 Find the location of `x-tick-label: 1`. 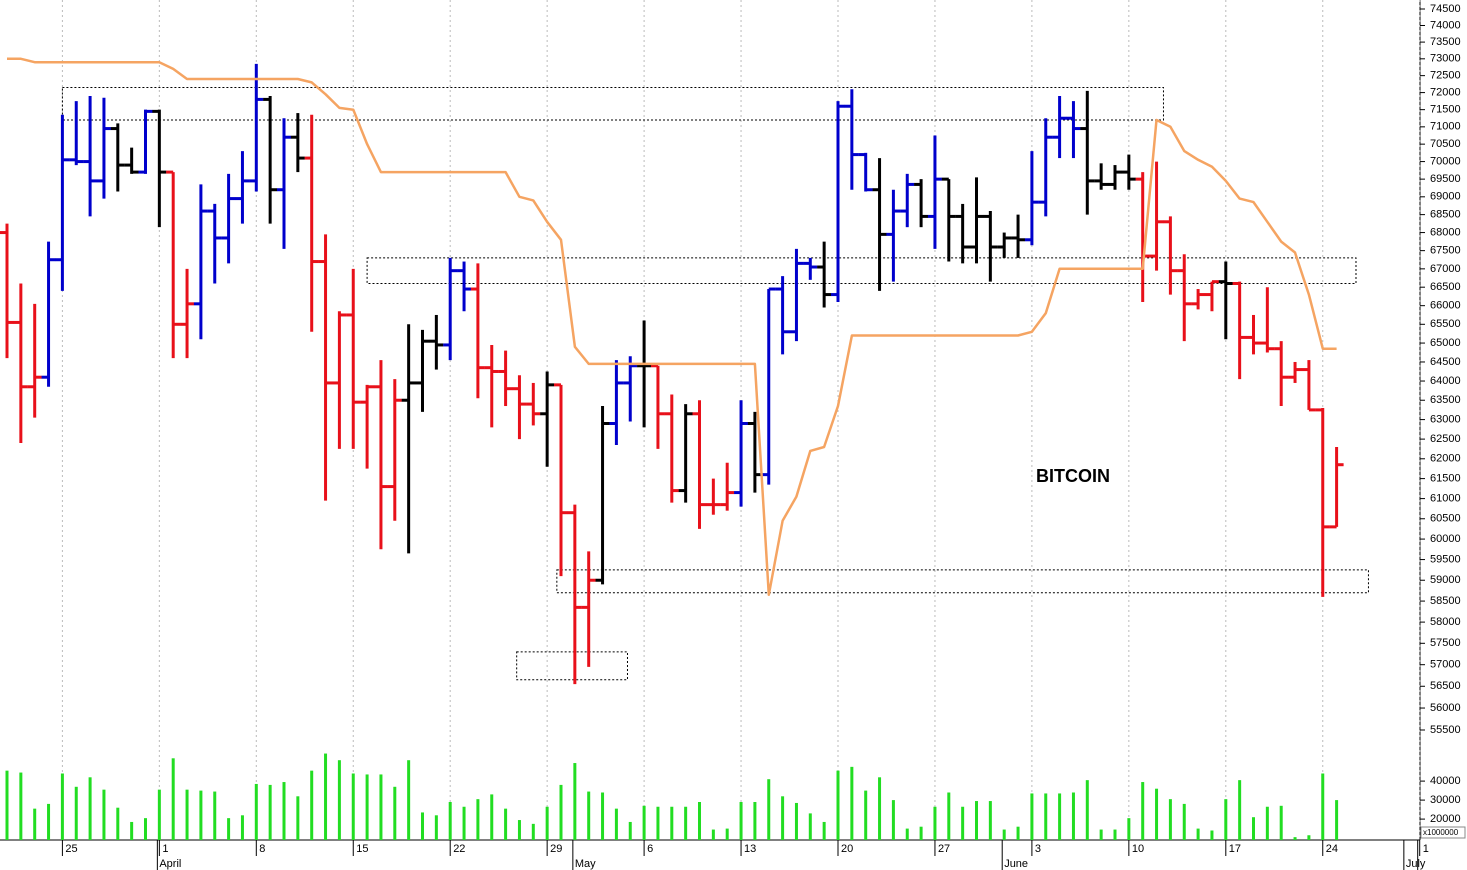

x-tick-label: 1 is located at coordinates (165, 849).